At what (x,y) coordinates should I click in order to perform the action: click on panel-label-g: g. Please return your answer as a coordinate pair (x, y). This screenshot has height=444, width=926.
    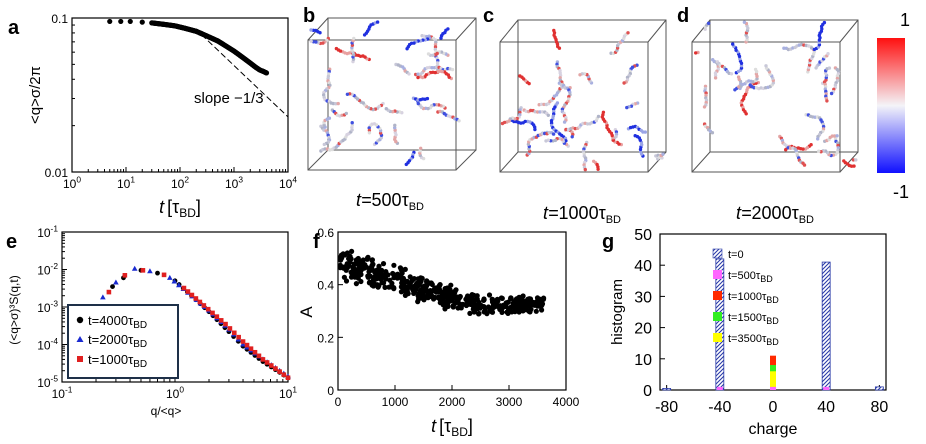
    Looking at the image, I should click on (608, 242).